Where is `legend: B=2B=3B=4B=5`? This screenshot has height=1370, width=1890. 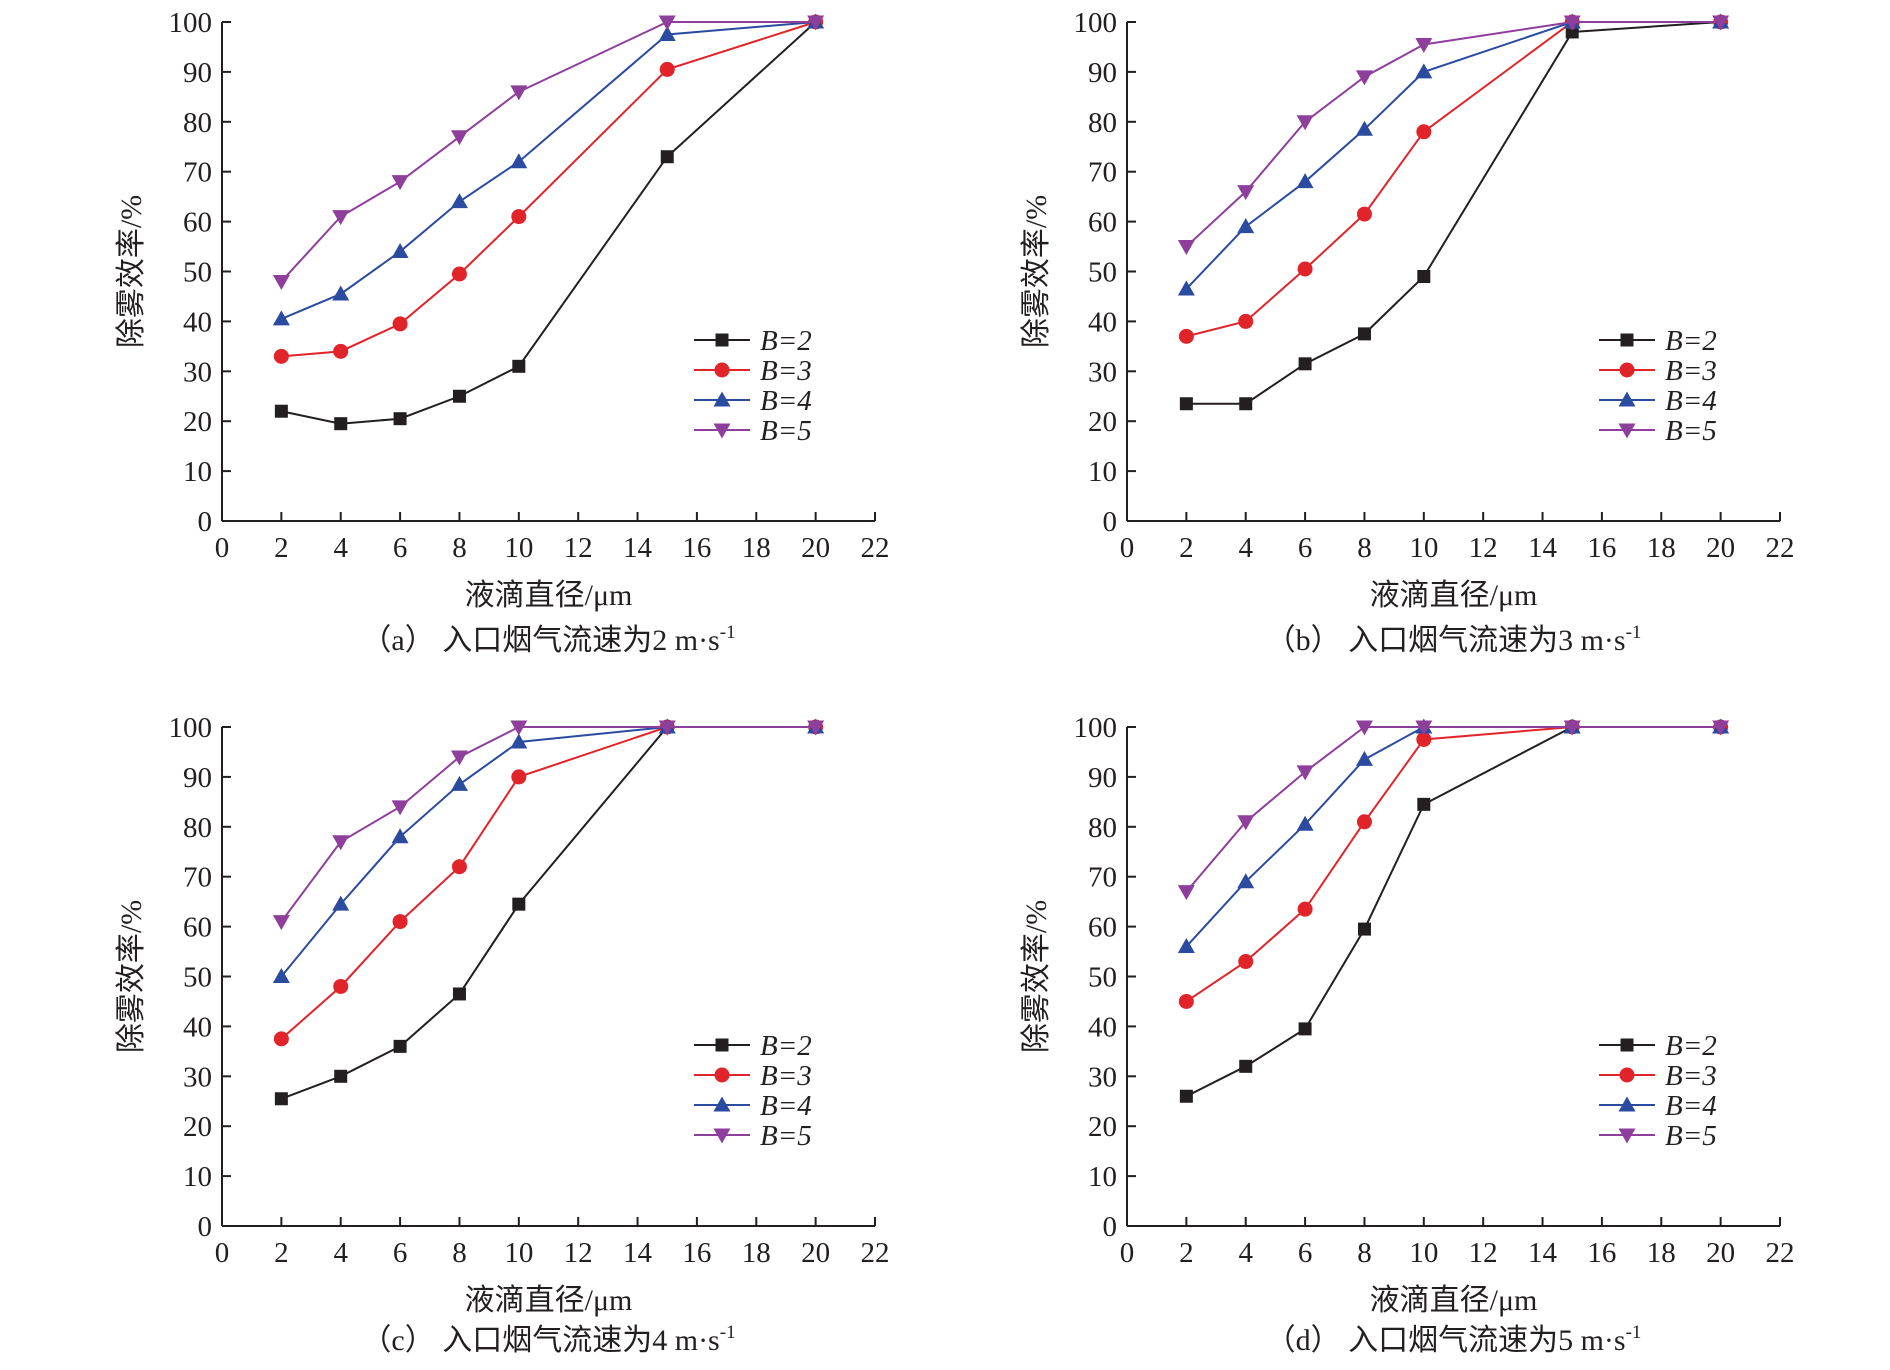
legend: B=2B=3B=4B=5 is located at coordinates (753, 386).